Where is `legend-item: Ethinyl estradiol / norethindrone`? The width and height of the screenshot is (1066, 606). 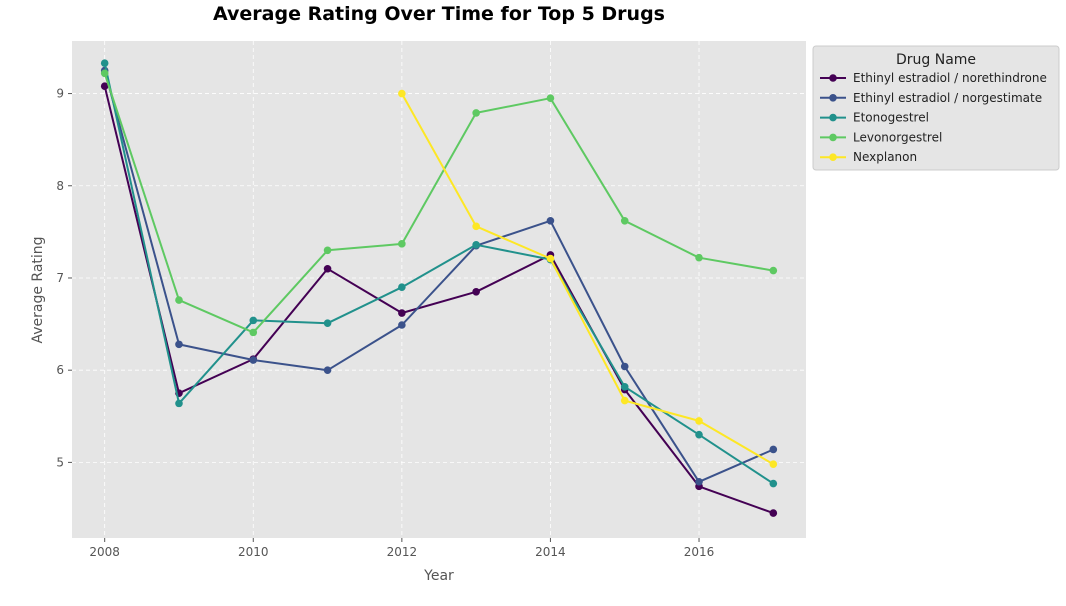 legend-item: Ethinyl estradiol / norethindrone is located at coordinates (933, 78).